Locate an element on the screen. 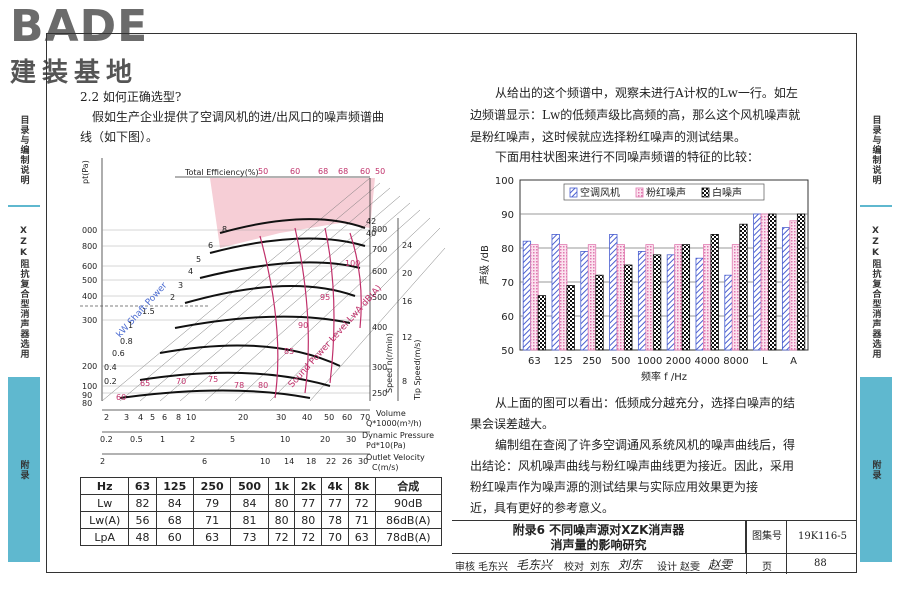 This screenshot has height=600, width=900. right-para-4-line-3: 粉红噪声作为噪声源的测试结果与实际应用效果更为接 is located at coordinates (614, 487).